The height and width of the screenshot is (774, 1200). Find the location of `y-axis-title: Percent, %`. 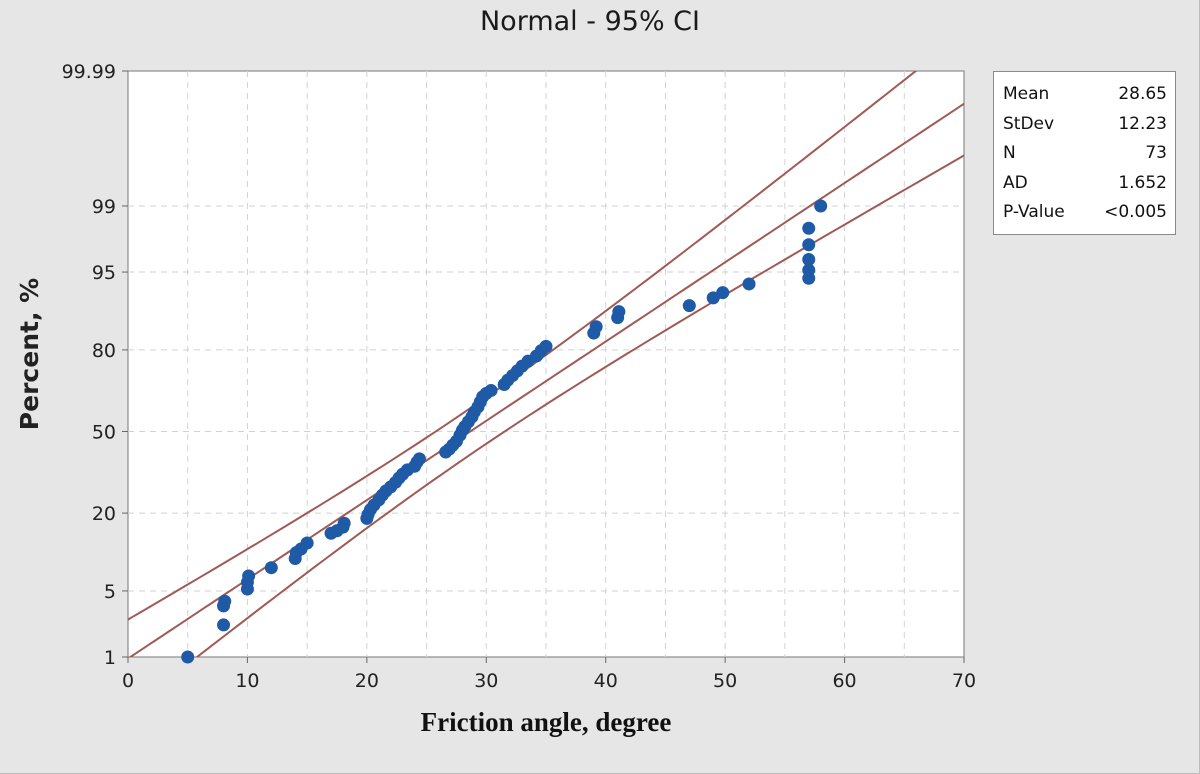

y-axis-title: Percent, % is located at coordinates (29, 354).